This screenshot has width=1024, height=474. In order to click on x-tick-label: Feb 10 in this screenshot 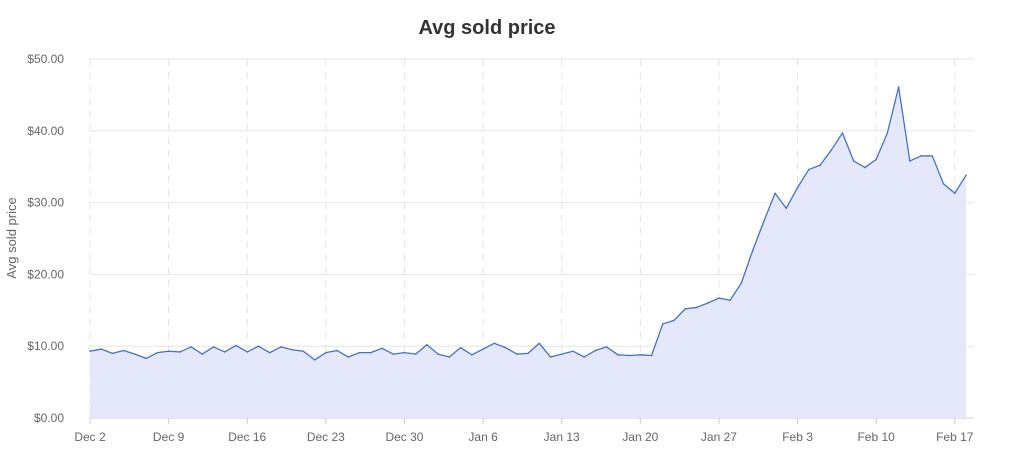, I will do `click(876, 437)`.